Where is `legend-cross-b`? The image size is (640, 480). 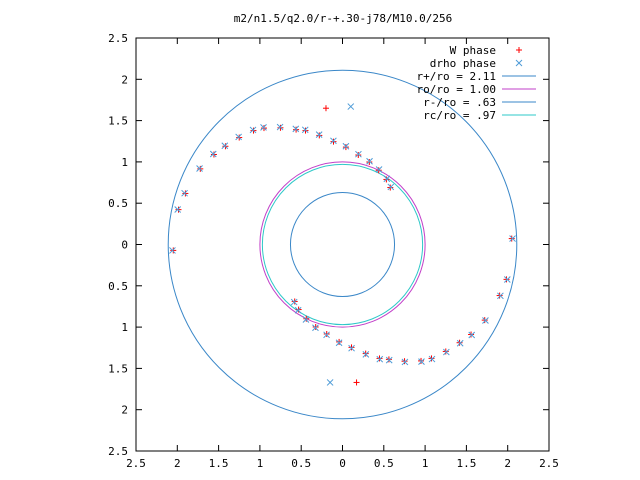 legend-cross-b is located at coordinates (519, 63).